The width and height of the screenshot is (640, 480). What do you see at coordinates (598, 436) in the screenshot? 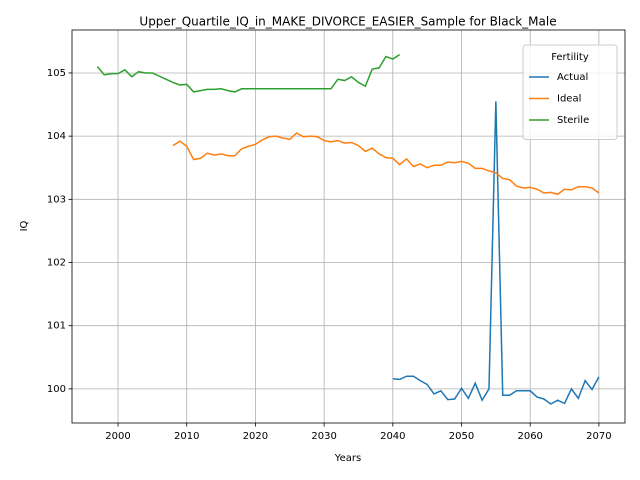
I see `x-tick-label: 2070` at bounding box center [598, 436].